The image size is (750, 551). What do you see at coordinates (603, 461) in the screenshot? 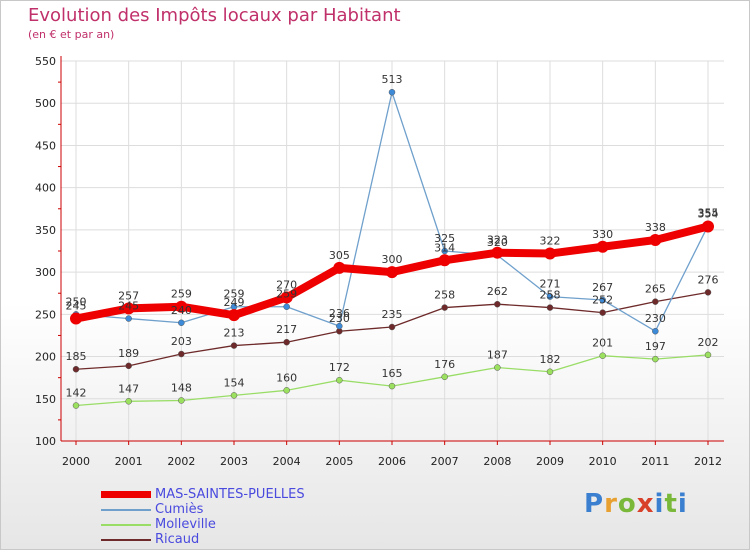
I see `x-tick-label: 2010` at bounding box center [603, 461].